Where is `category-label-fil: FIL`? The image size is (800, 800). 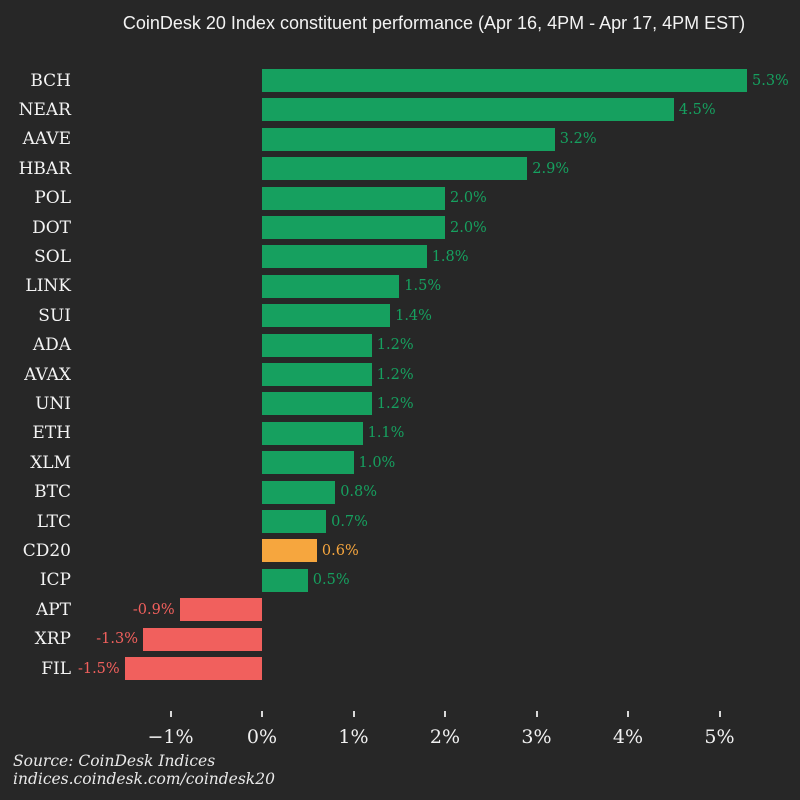
category-label-fil: FIL is located at coordinates (56, 668).